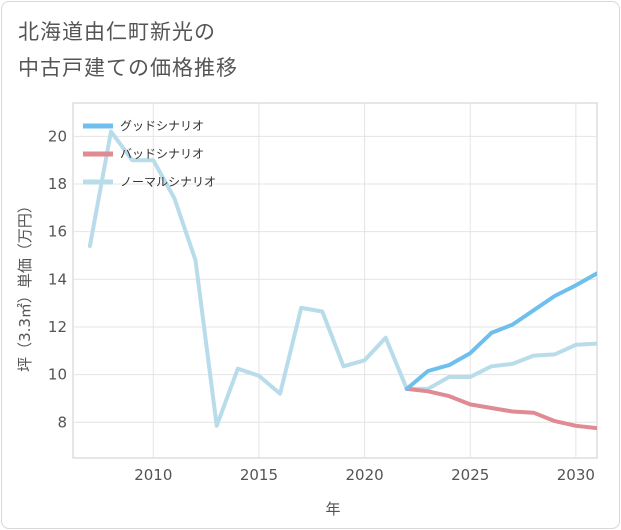 The width and height of the screenshot is (621, 530). What do you see at coordinates (332, 509) in the screenshot?
I see `x-axis-label: 年` at bounding box center [332, 509].